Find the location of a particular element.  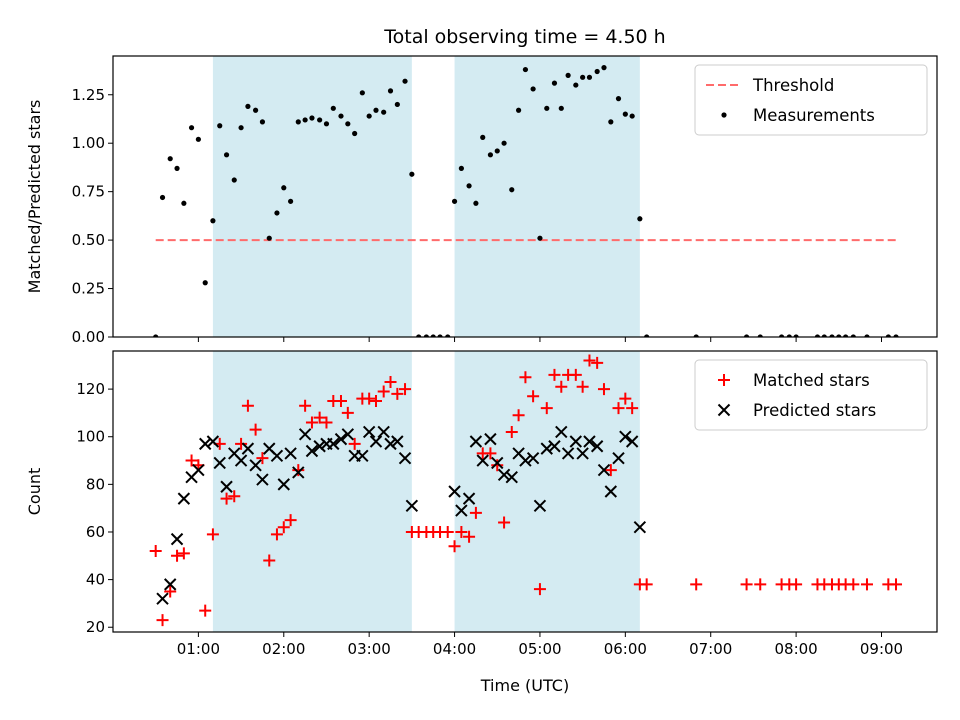

legend-predicted-stars-swatch is located at coordinates (724, 410).